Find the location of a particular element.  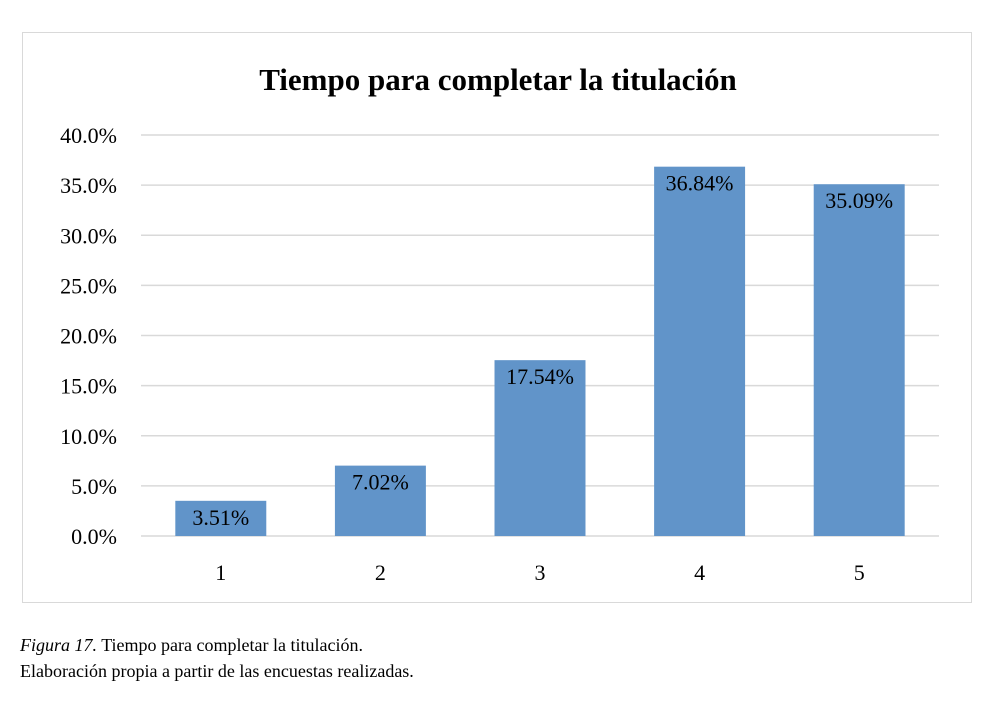

x-axis-ticks: 1 2 3 4 5 is located at coordinates (539, 572).